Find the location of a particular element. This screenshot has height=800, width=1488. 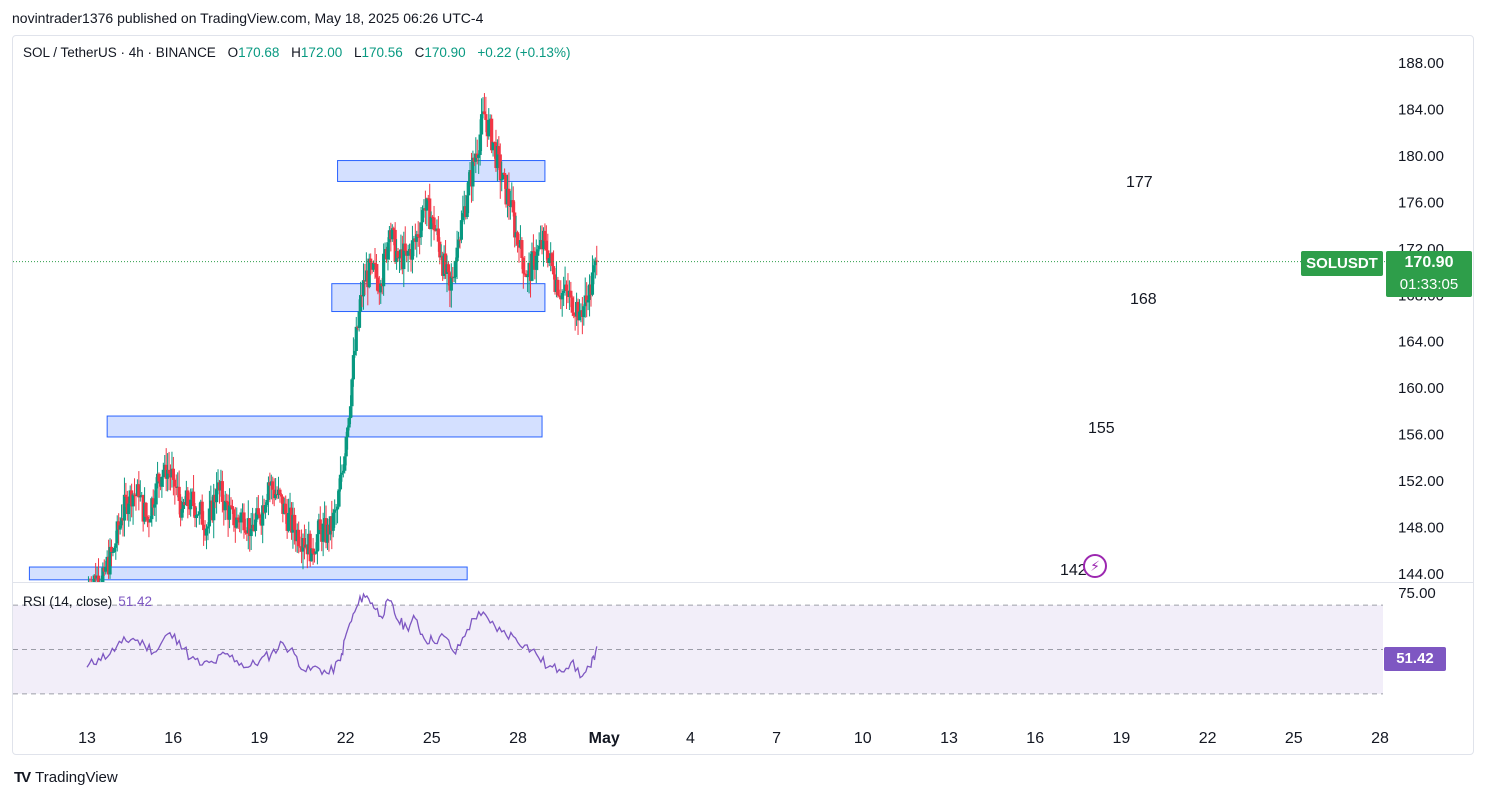

y-tick-label: 176.00 is located at coordinates (1421, 202).